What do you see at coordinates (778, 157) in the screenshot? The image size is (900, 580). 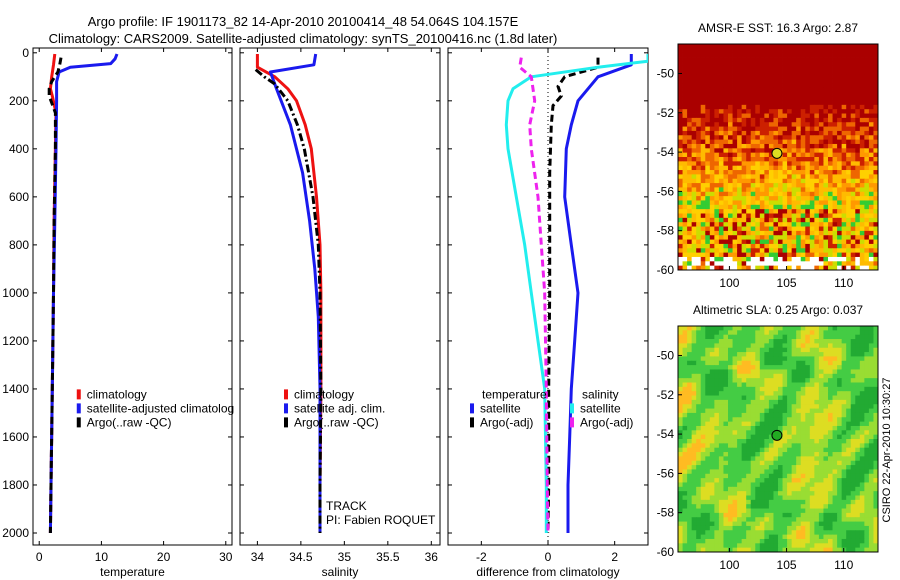 I see `sst_map-axes-box` at bounding box center [778, 157].